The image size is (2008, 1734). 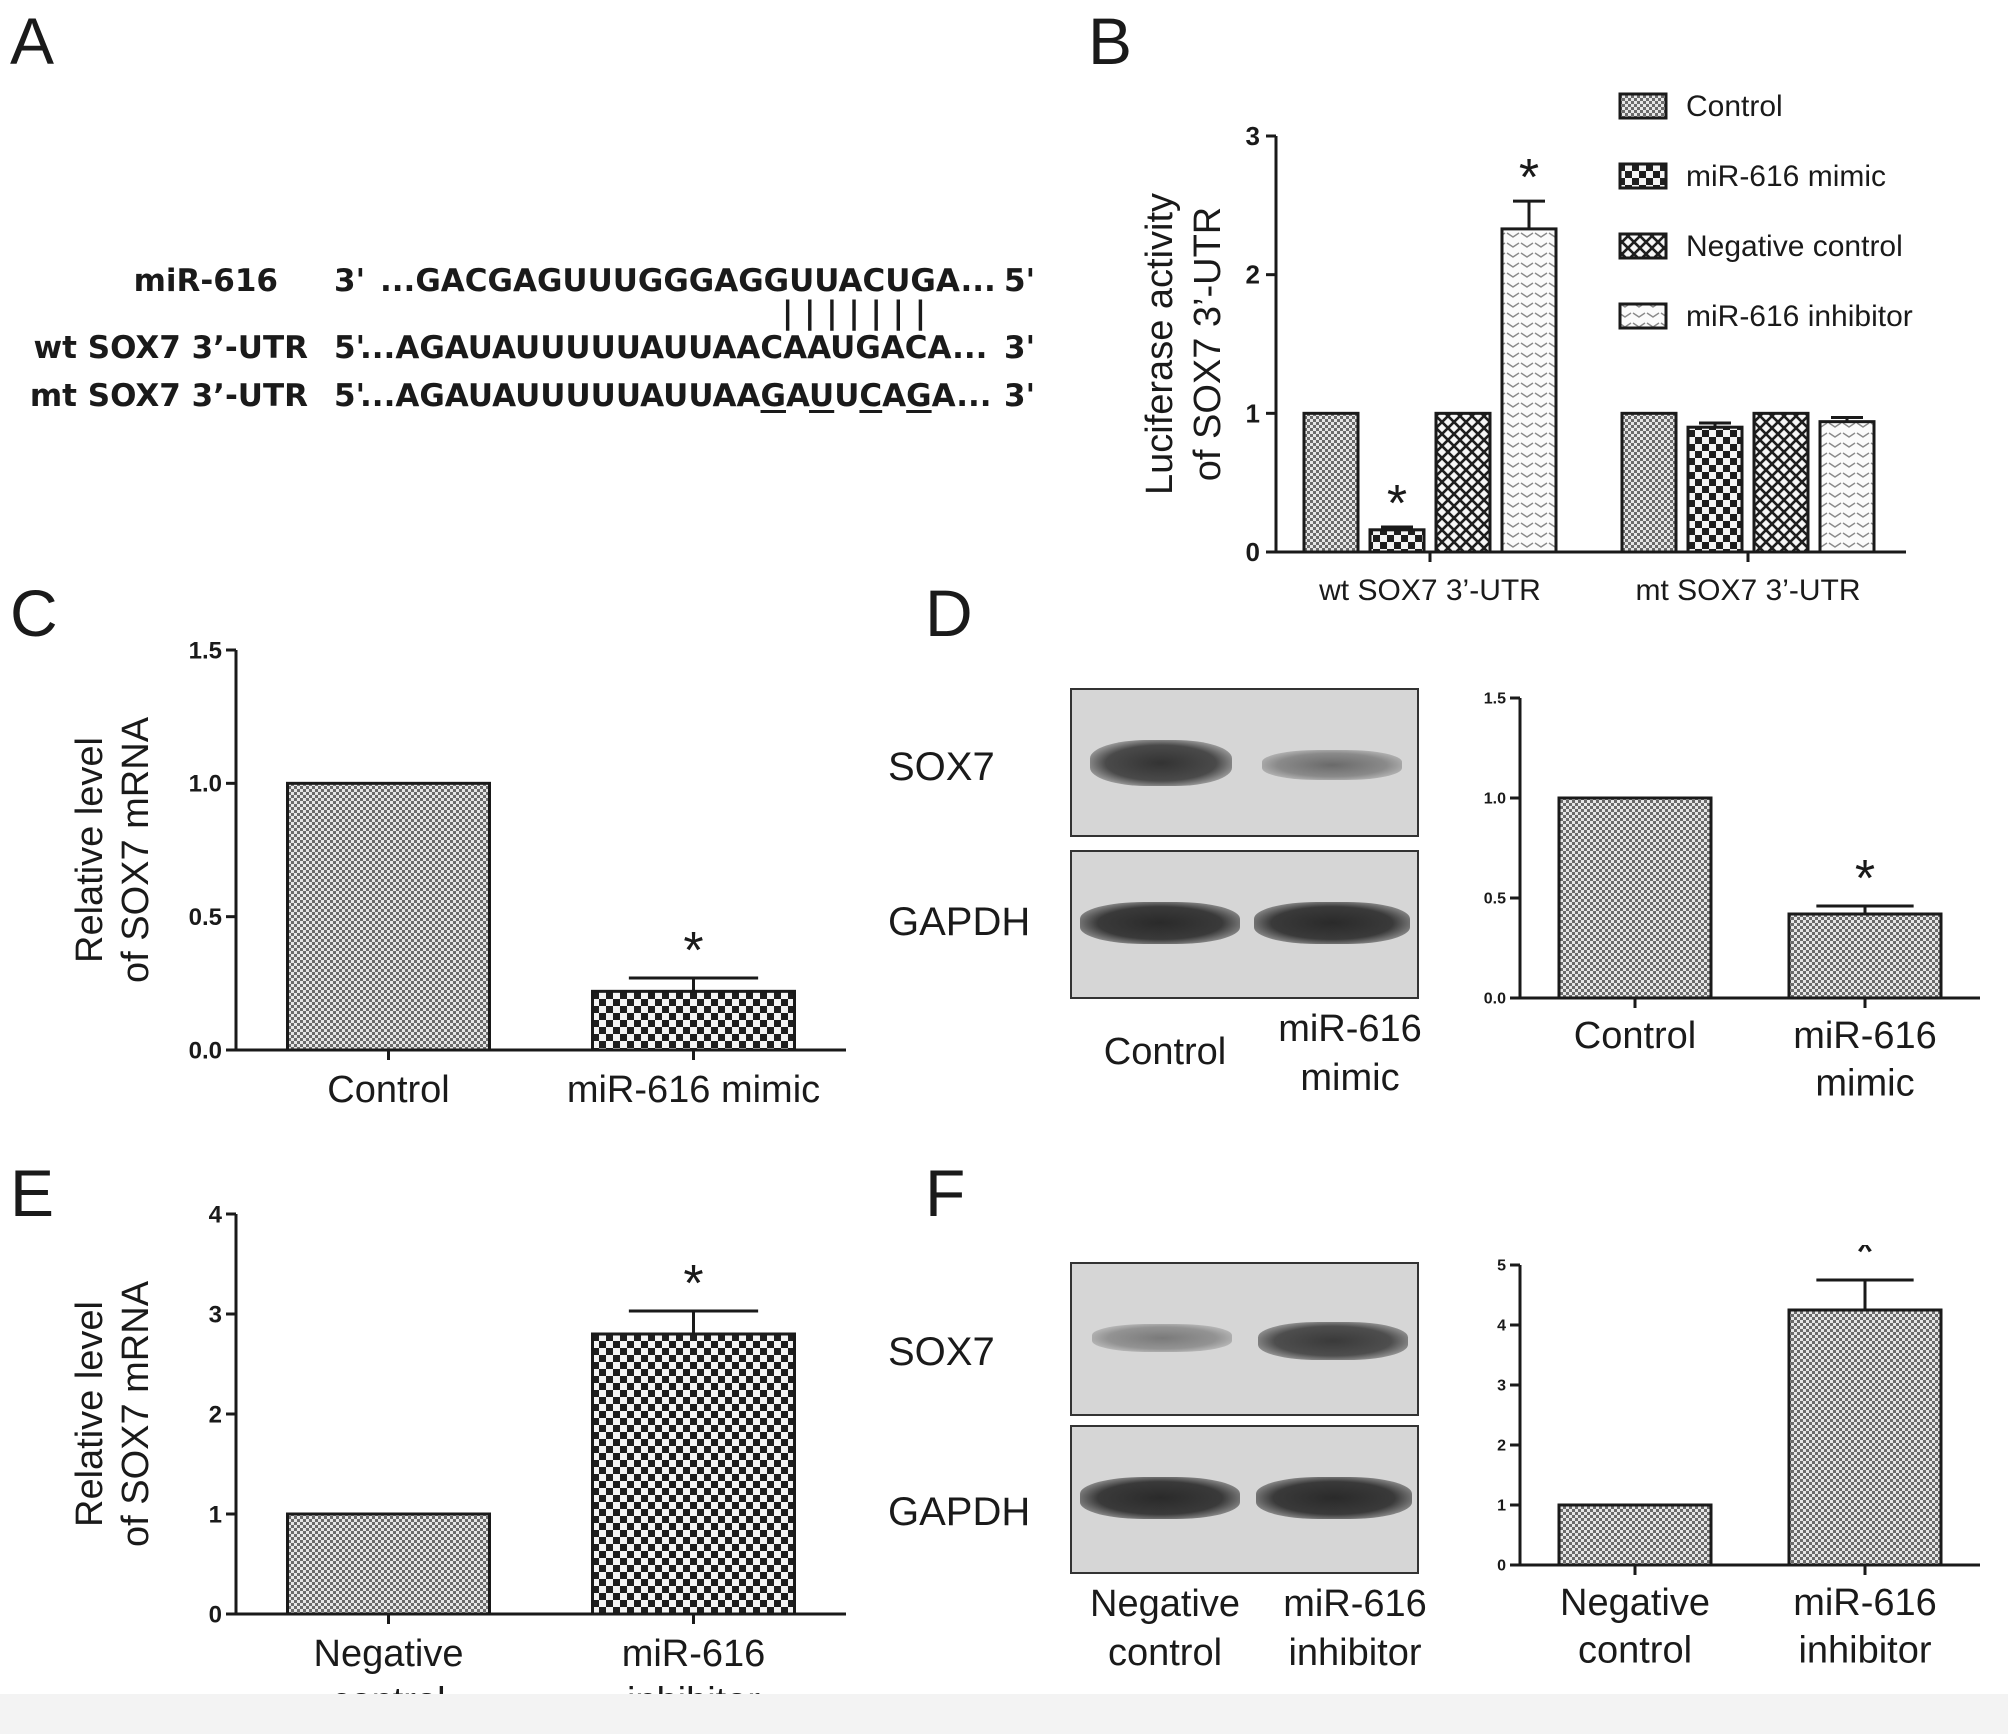 What do you see at coordinates (136, 1413) in the screenshot?
I see `y-axis-label: of SOX7 mRNA` at bounding box center [136, 1413].